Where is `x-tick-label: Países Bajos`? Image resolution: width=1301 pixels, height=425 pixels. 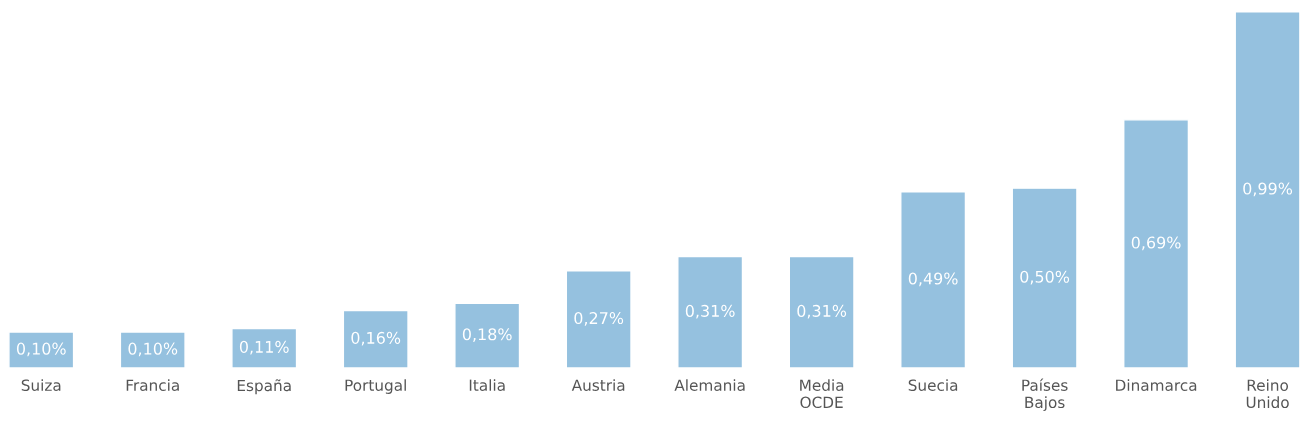 x-tick-label: Países Bajos is located at coordinates (1045, 395).